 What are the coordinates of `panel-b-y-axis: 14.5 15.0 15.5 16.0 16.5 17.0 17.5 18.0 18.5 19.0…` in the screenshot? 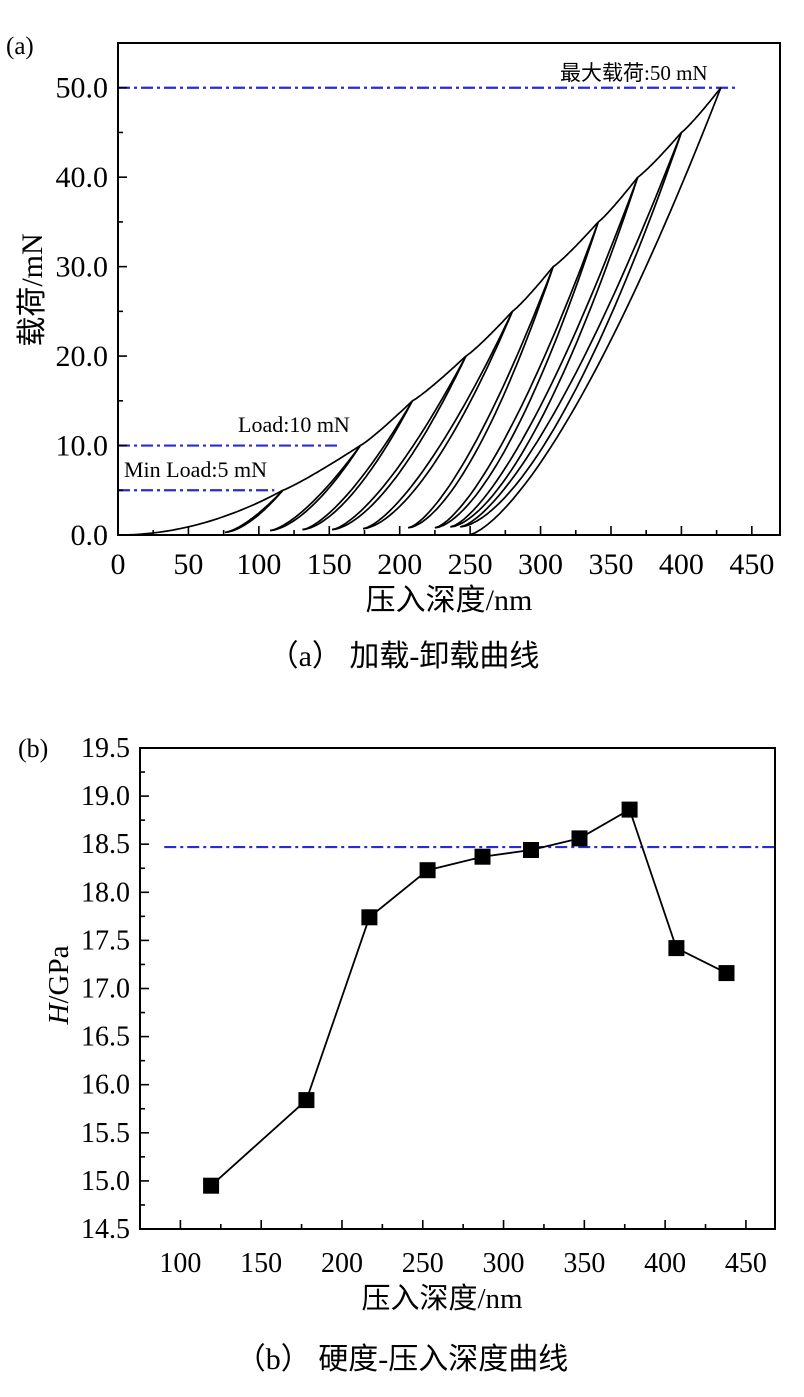 It's located at (115, 989).